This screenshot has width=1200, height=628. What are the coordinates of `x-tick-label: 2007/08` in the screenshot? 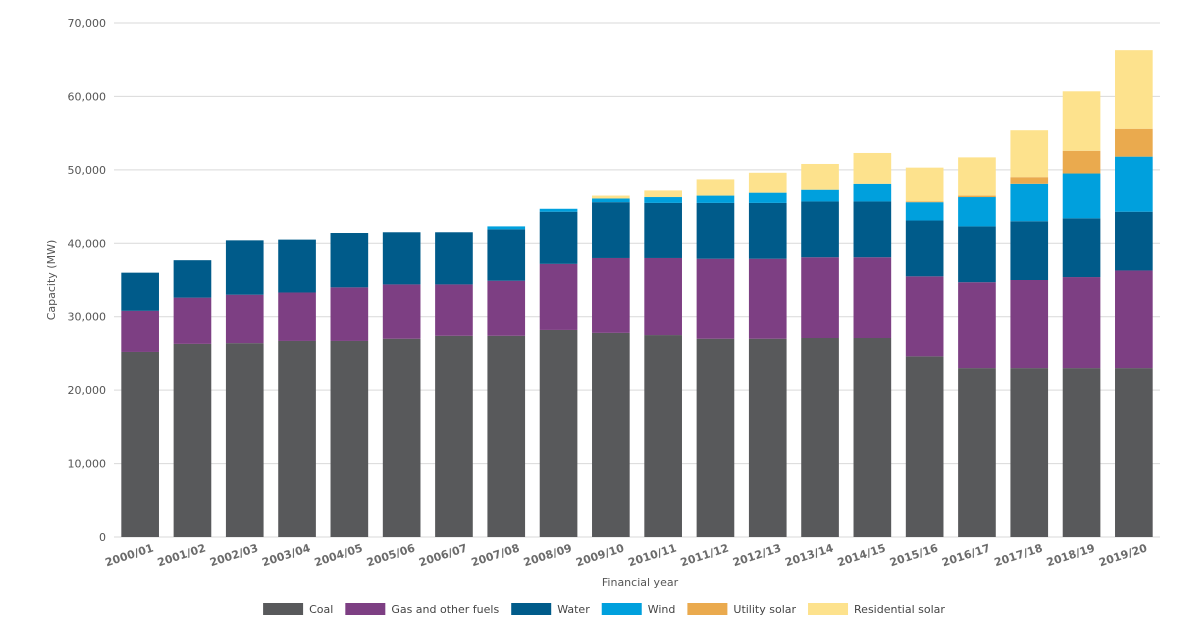 It's located at (496, 555).